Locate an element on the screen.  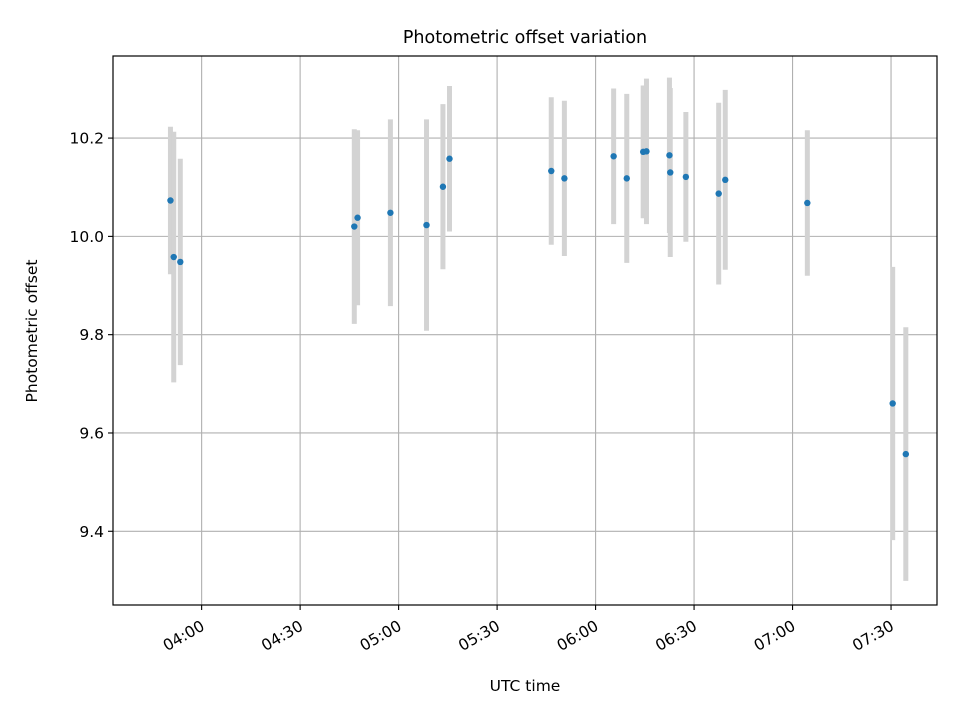
y-tick-label: 10.0 is located at coordinates (86, 237).